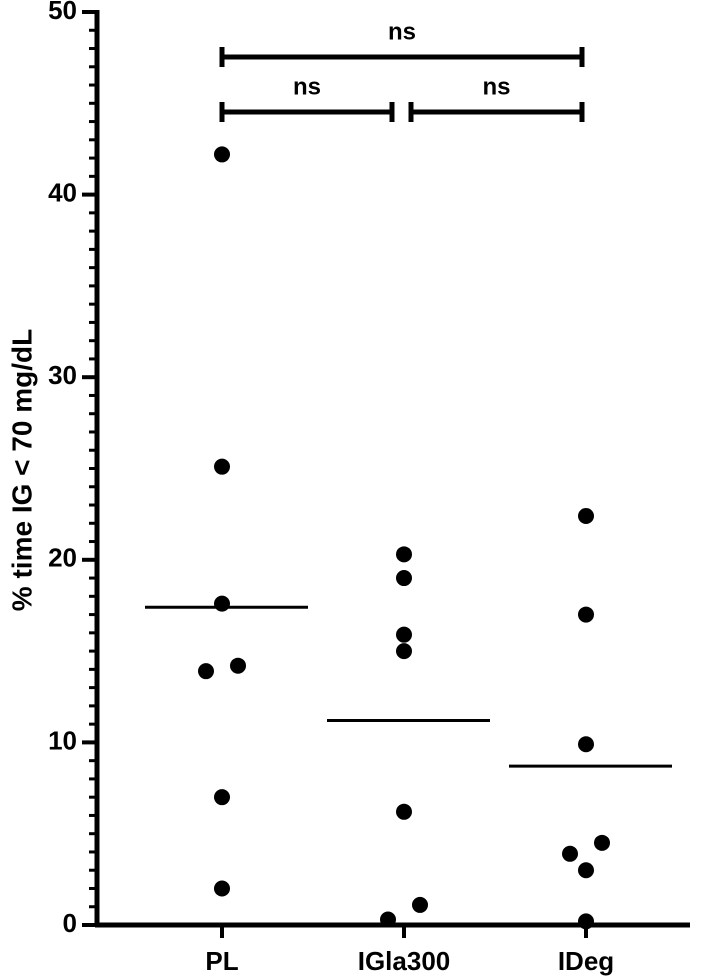 The height and width of the screenshot is (980, 709). What do you see at coordinates (21, 470) in the screenshot?
I see `y-axis-label: % time IG < 70 mg/dL` at bounding box center [21, 470].